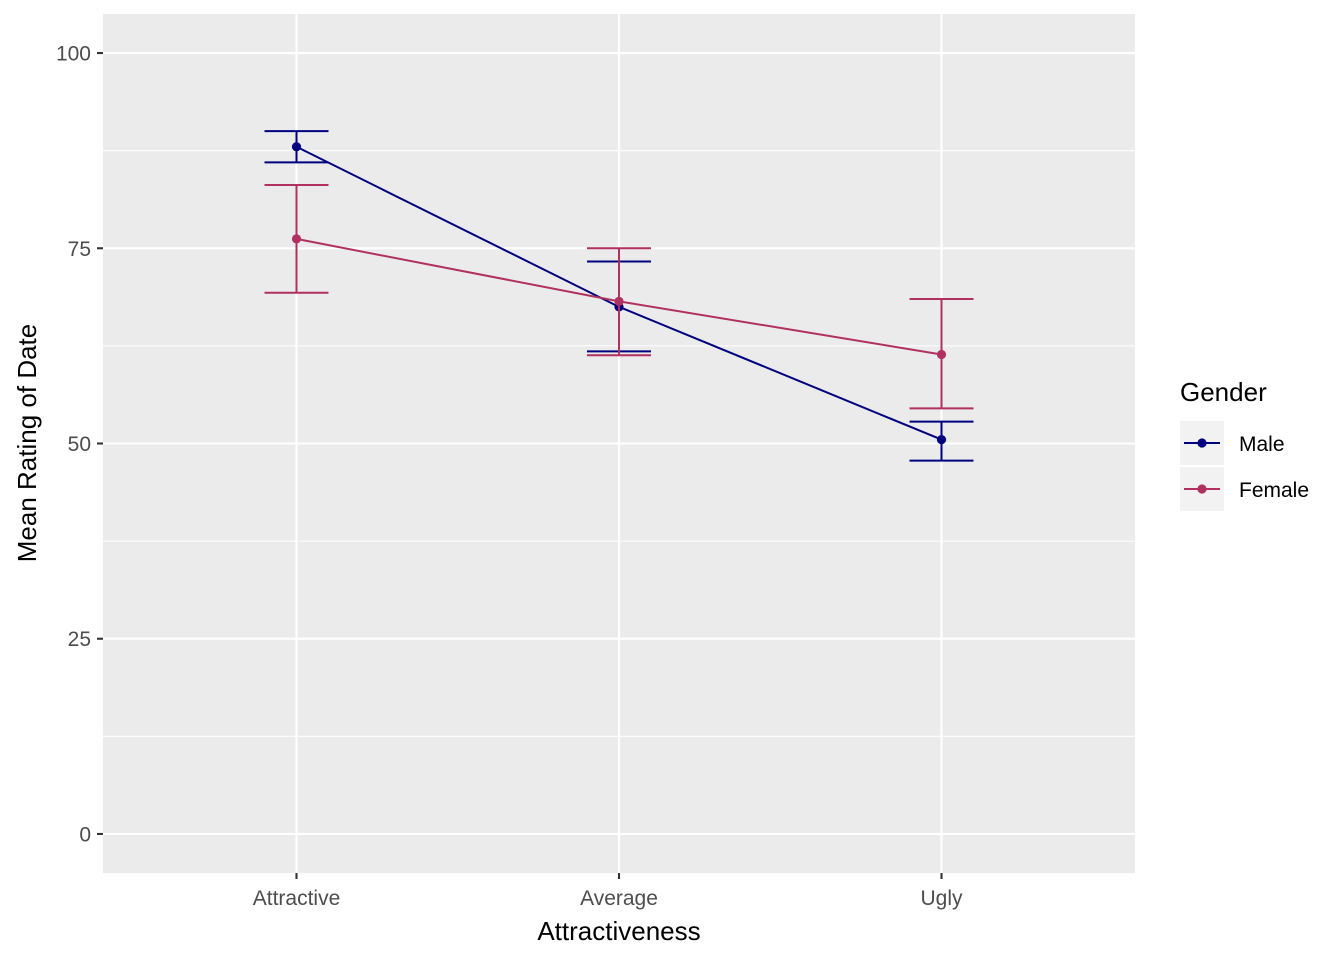 The image size is (1344, 960). I want to click on x-axis: Attractive Average Ugly, so click(608, 891).